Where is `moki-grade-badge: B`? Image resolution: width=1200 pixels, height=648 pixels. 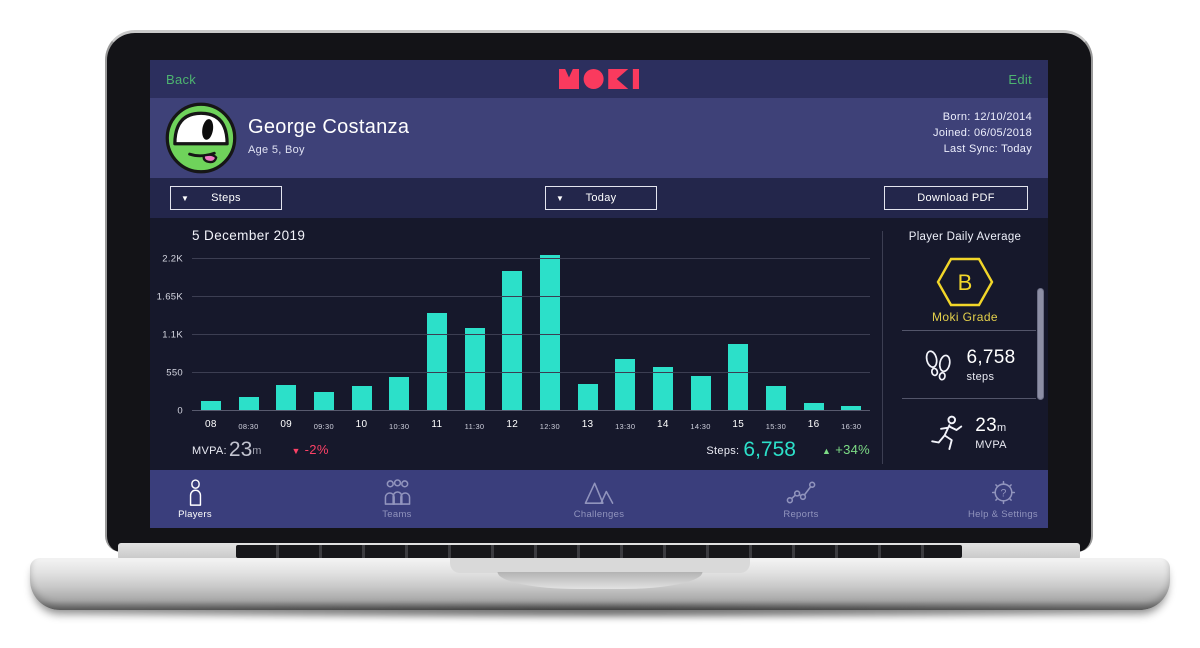 moki-grade-badge: B is located at coordinates (965, 282).